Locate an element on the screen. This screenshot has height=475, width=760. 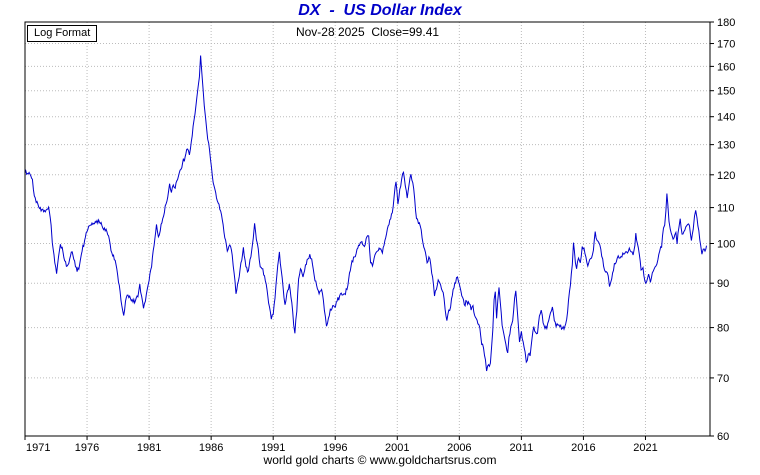
y-axis-label: 80 is located at coordinates (723, 329).